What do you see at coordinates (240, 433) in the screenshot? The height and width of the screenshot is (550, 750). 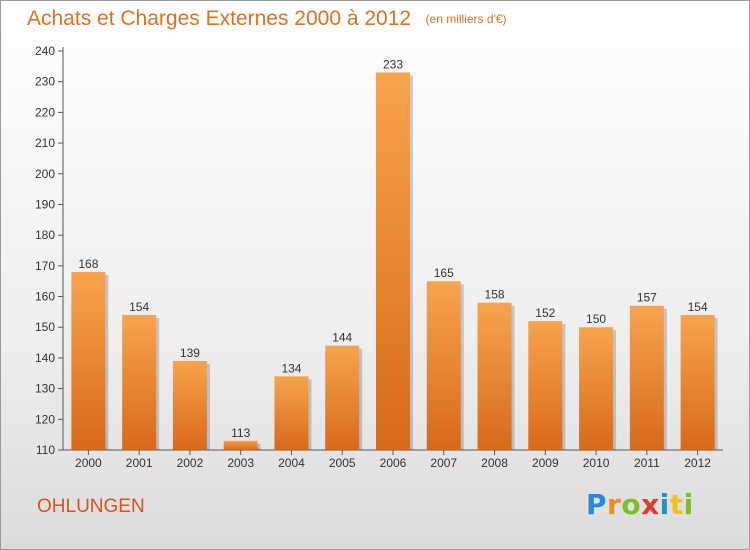 I see `bar-value-label: 113` at bounding box center [240, 433].